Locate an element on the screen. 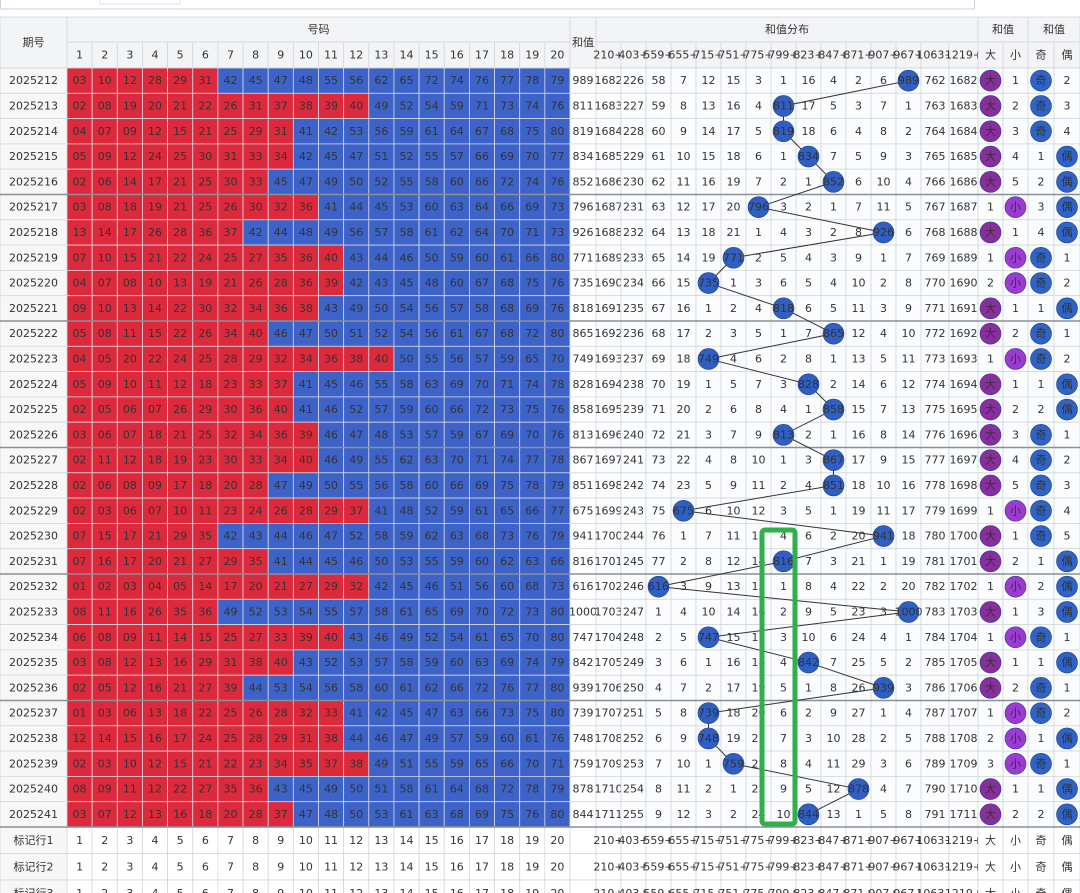  marker-number: 16 is located at coordinates (457, 866).